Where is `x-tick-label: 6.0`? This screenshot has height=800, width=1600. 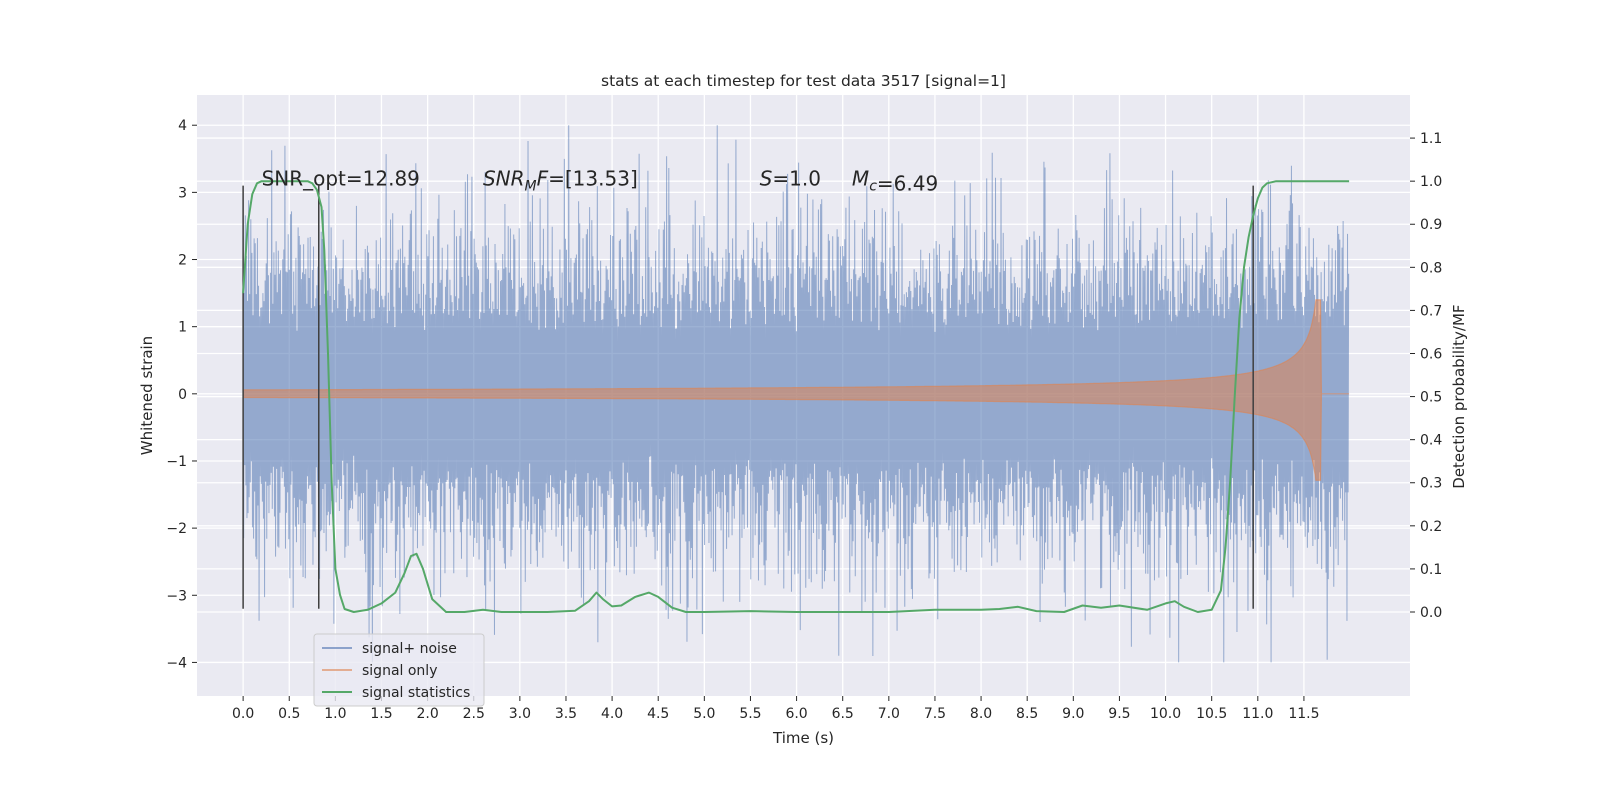
x-tick-label: 6.0 is located at coordinates (796, 714).